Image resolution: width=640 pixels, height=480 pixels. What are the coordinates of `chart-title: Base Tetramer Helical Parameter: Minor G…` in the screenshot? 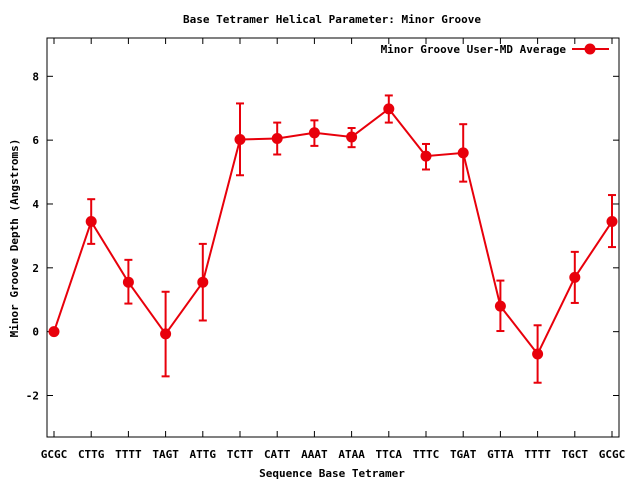 It's located at (332, 19).